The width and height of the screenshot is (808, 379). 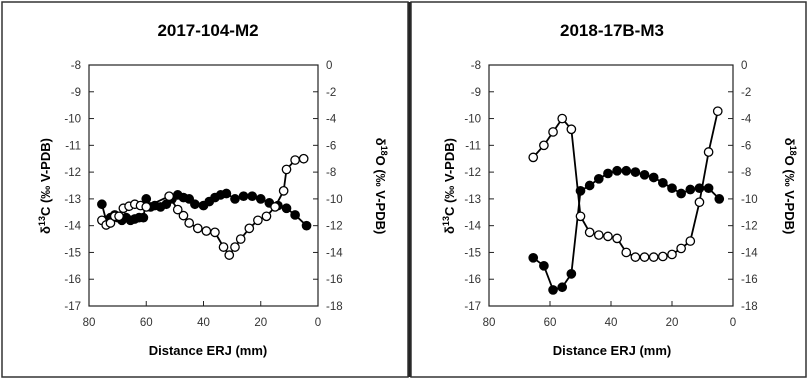 What do you see at coordinates (381, 186) in the screenshot?
I see `y-axis-label-right-1: δ18O (‰ V-PDB)` at bounding box center [381, 186].